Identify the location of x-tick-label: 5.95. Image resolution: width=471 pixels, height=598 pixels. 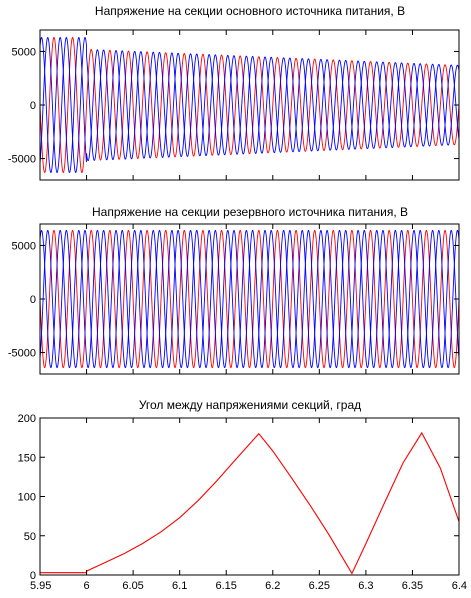
(40, 586).